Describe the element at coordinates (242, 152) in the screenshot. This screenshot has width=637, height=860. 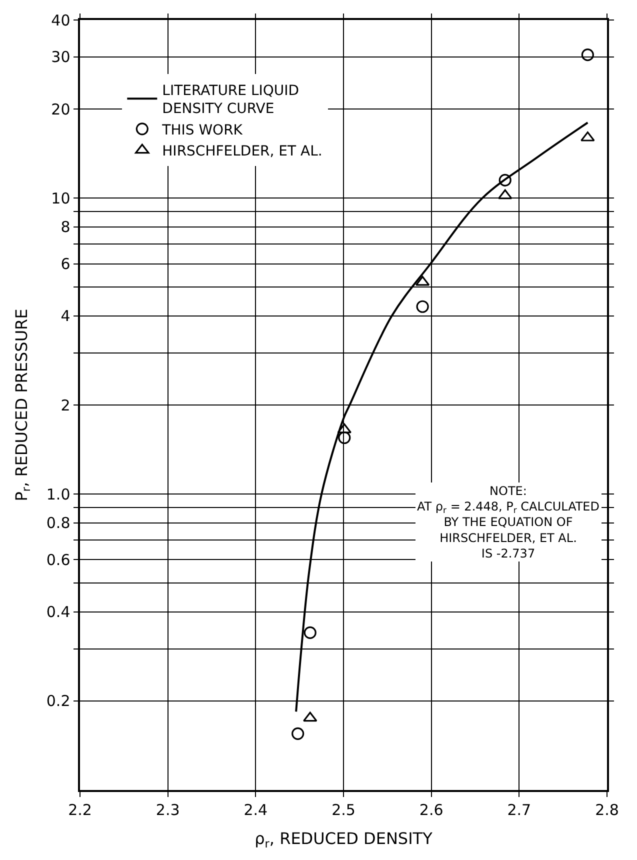
I see `legend-label: HIRSCHFELDER, ET AL.` at that location.